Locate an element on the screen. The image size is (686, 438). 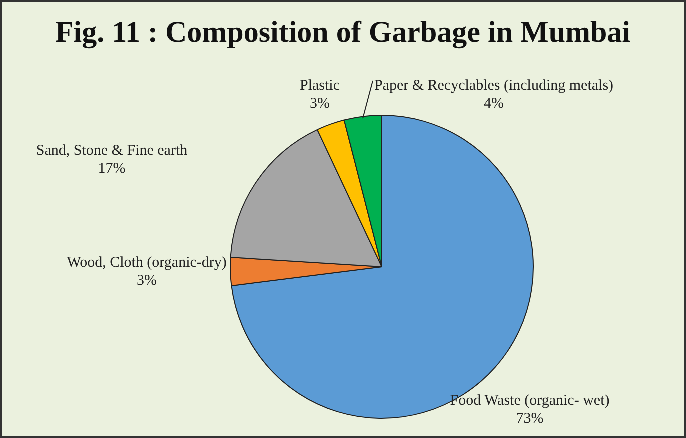
data-label: 17% is located at coordinates (112, 168).